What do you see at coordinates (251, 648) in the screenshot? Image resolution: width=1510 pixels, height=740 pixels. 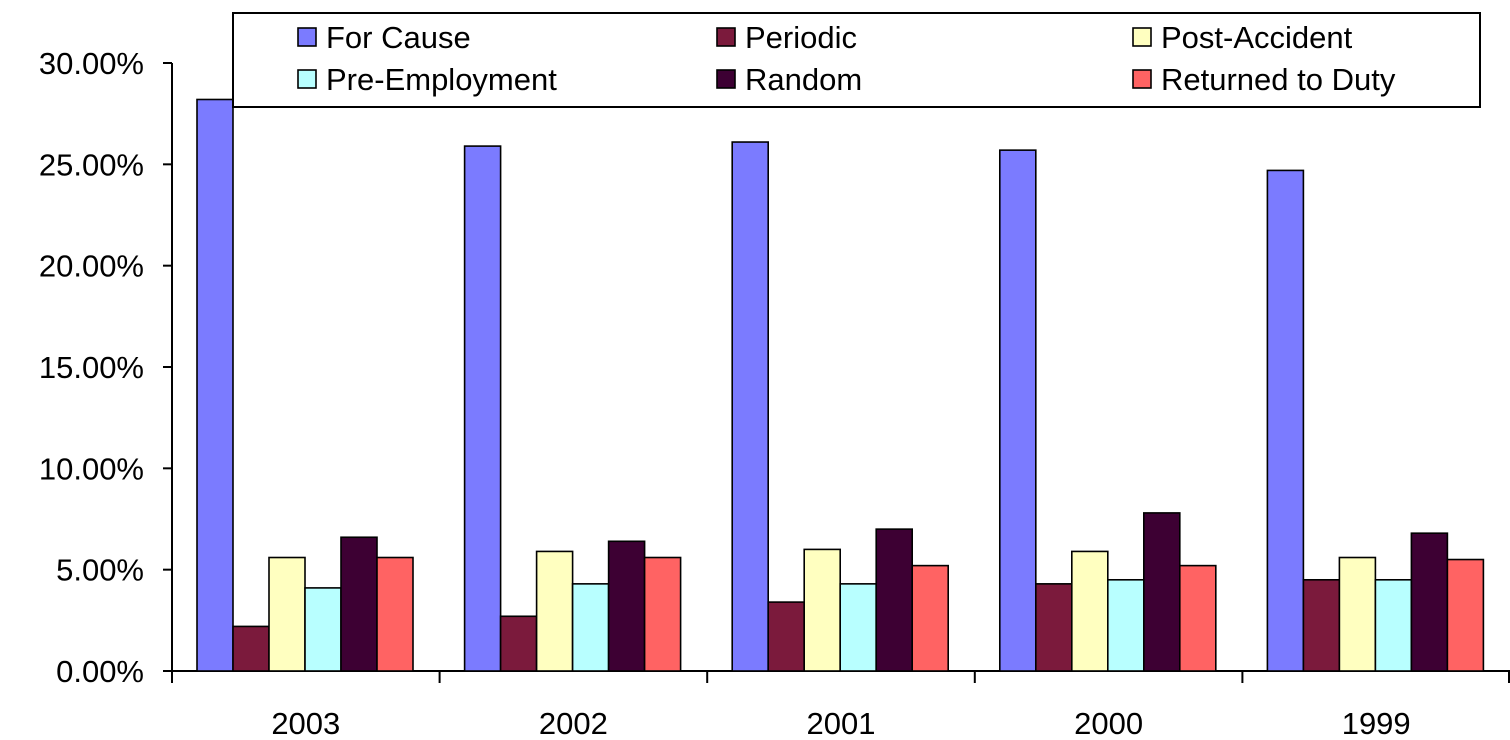 I see `bar-periodic-2003` at bounding box center [251, 648].